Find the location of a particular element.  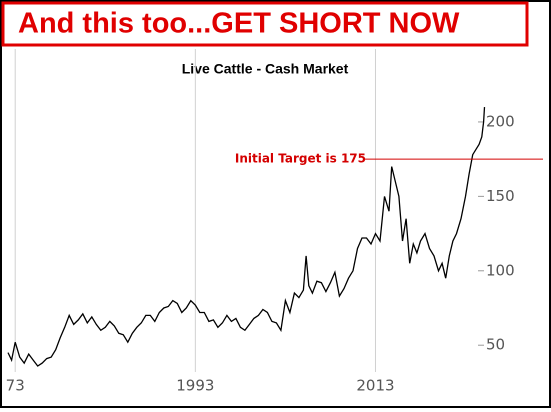

target-label: Initial Target is 175 is located at coordinates (300, 159).